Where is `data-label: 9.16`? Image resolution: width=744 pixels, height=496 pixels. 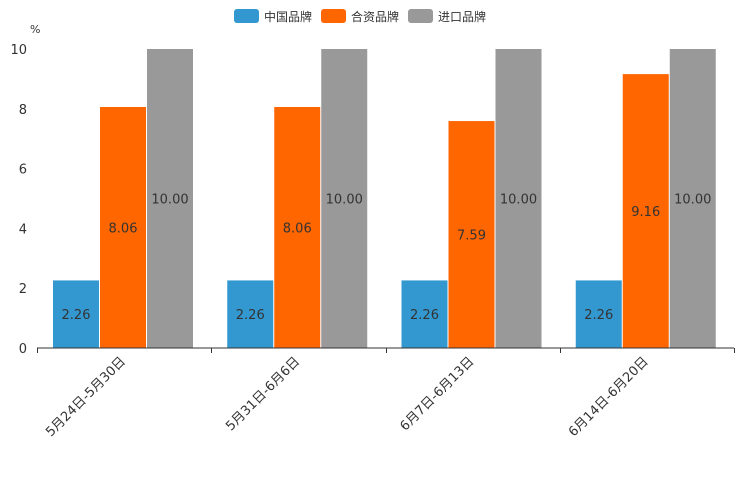 data-label: 9.16 is located at coordinates (645, 212).